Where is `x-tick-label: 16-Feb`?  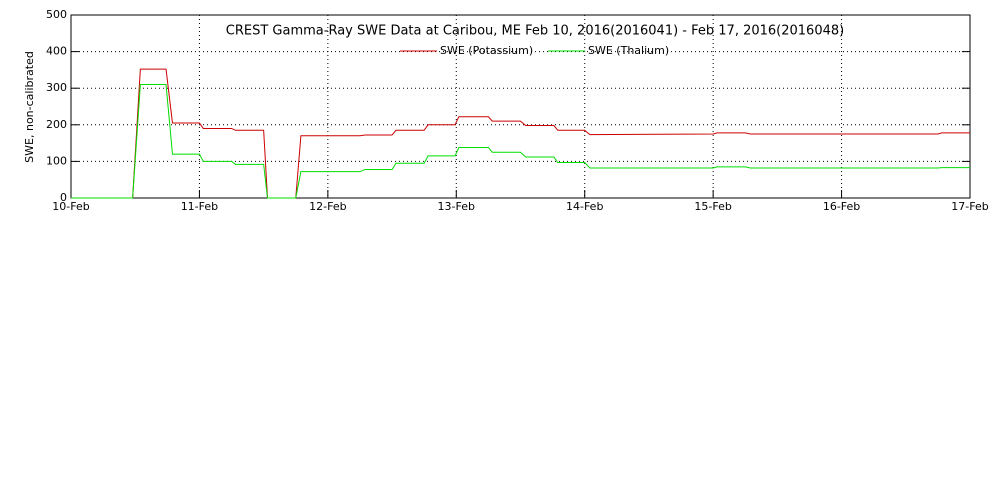
x-tick-label: 16-Feb is located at coordinates (841, 206).